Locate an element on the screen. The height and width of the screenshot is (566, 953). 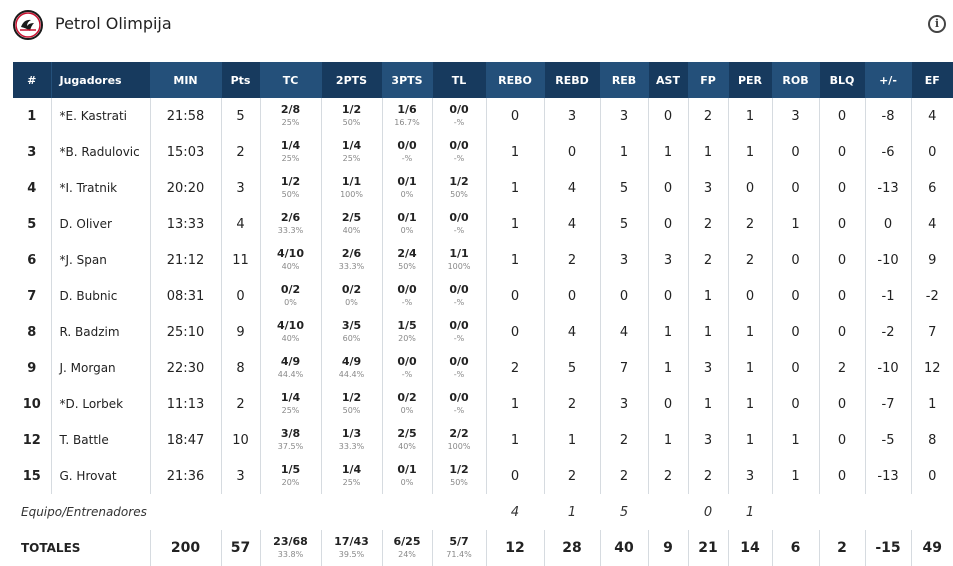
col-blq: BLQ is located at coordinates (841, 80).